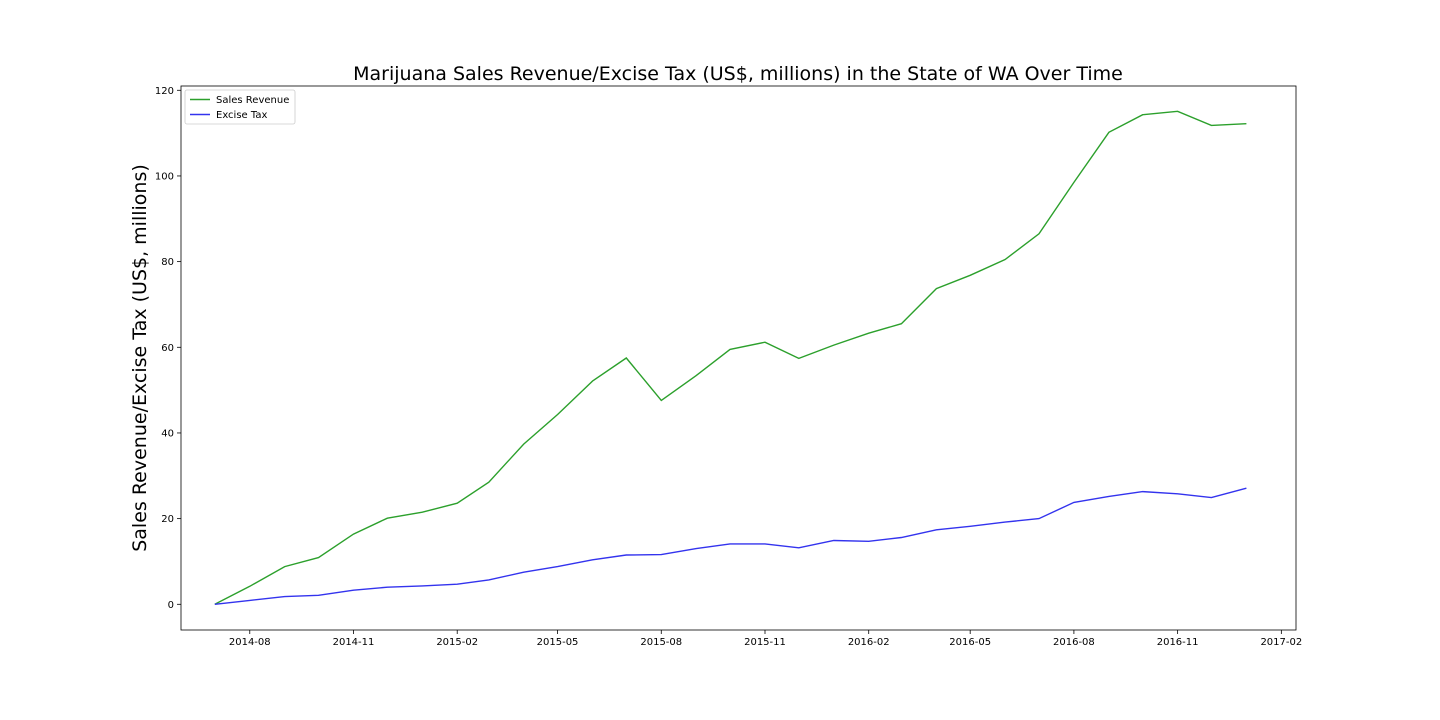 This screenshot has width=1440, height=720. Describe the element at coordinates (167, 262) in the screenshot. I see `y-tick-label: 80` at that location.